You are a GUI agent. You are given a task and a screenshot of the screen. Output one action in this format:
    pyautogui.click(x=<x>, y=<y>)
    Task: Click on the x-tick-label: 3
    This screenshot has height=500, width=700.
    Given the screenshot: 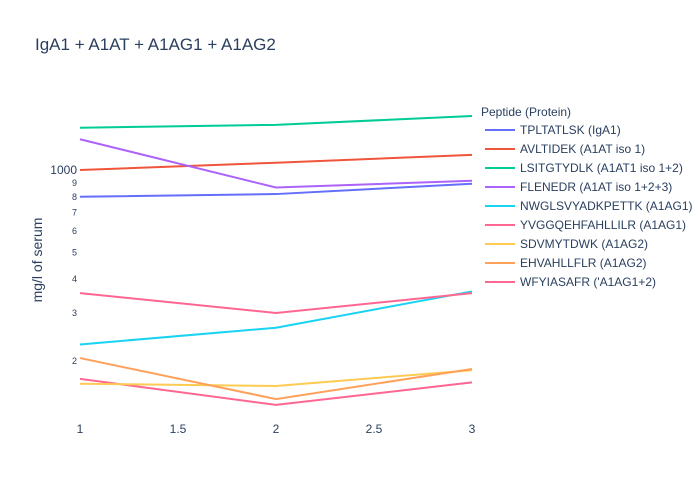 What is the action you would take?
    pyautogui.click(x=472, y=429)
    